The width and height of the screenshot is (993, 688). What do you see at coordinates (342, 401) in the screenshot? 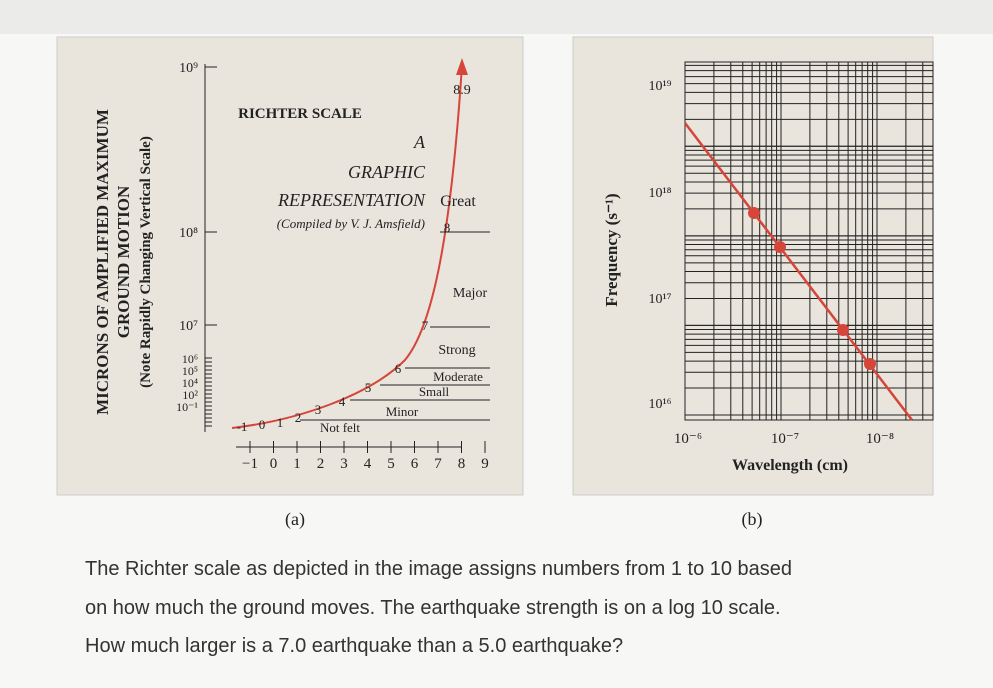
I see `curve-label: 4` at bounding box center [342, 401].